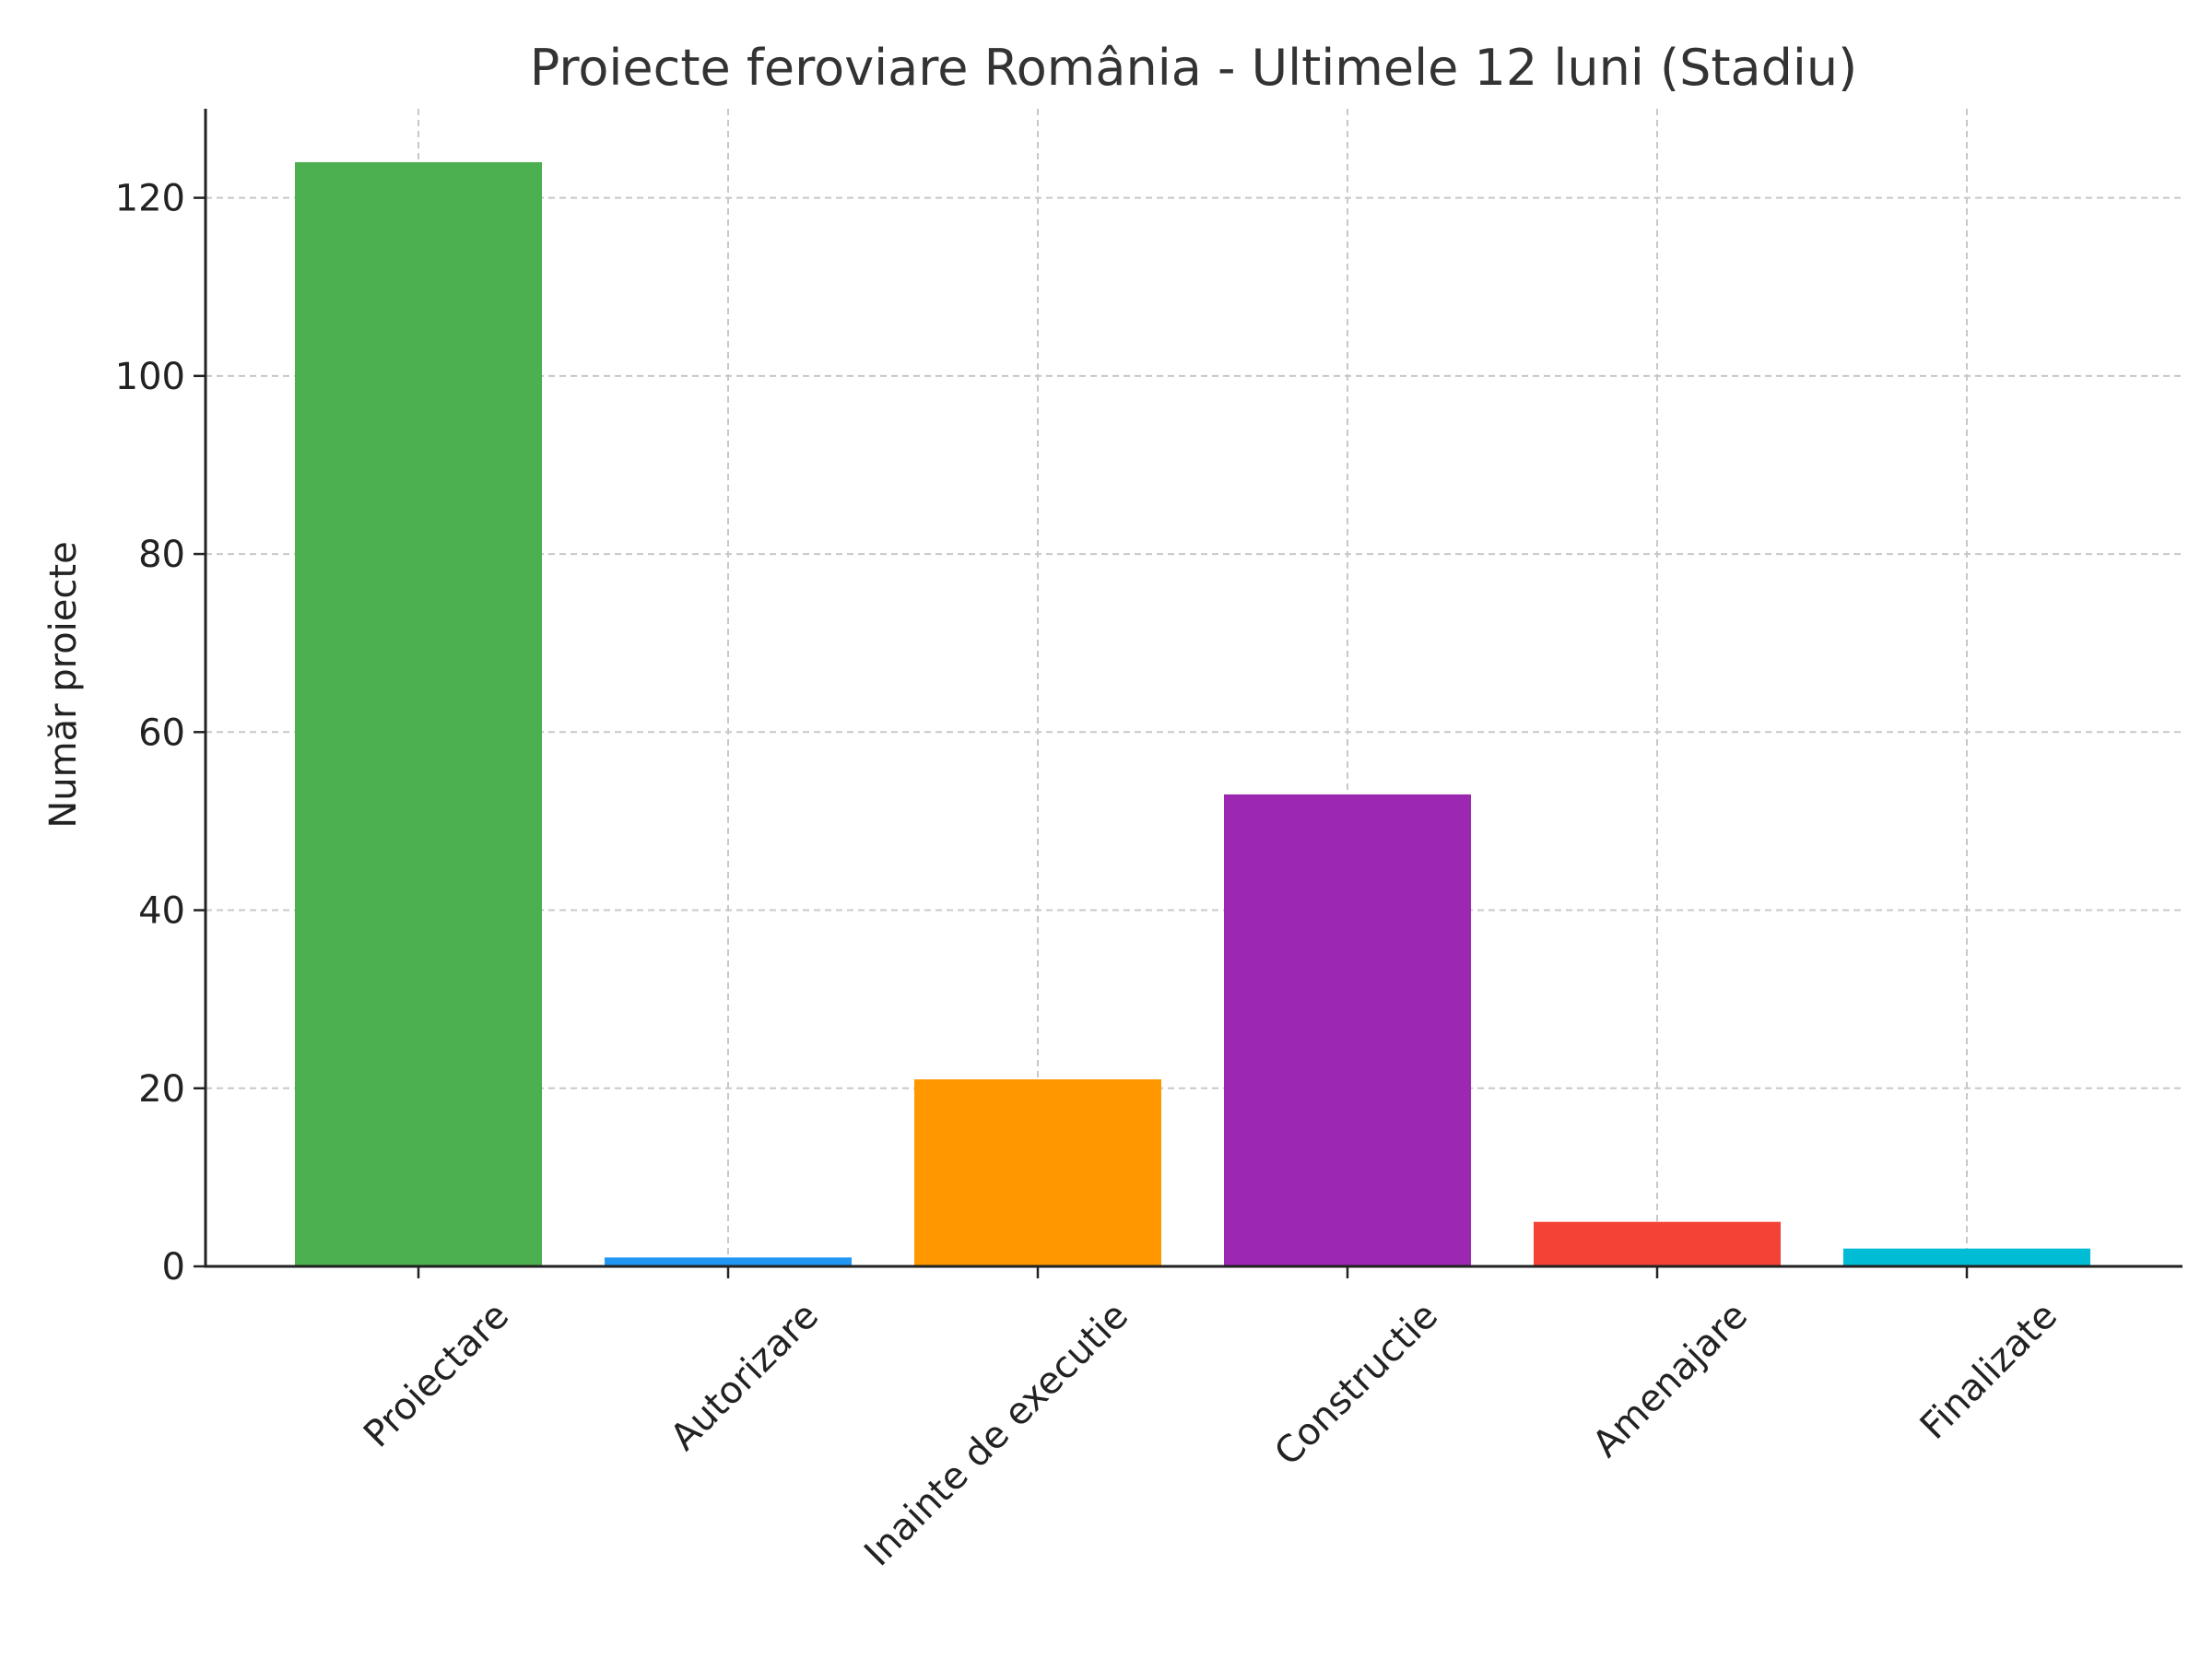 Image resolution: width=2212 pixels, height=1659 pixels. Describe the element at coordinates (1037, 1172) in the screenshot. I see `bar-inainte-de-executie` at that location.